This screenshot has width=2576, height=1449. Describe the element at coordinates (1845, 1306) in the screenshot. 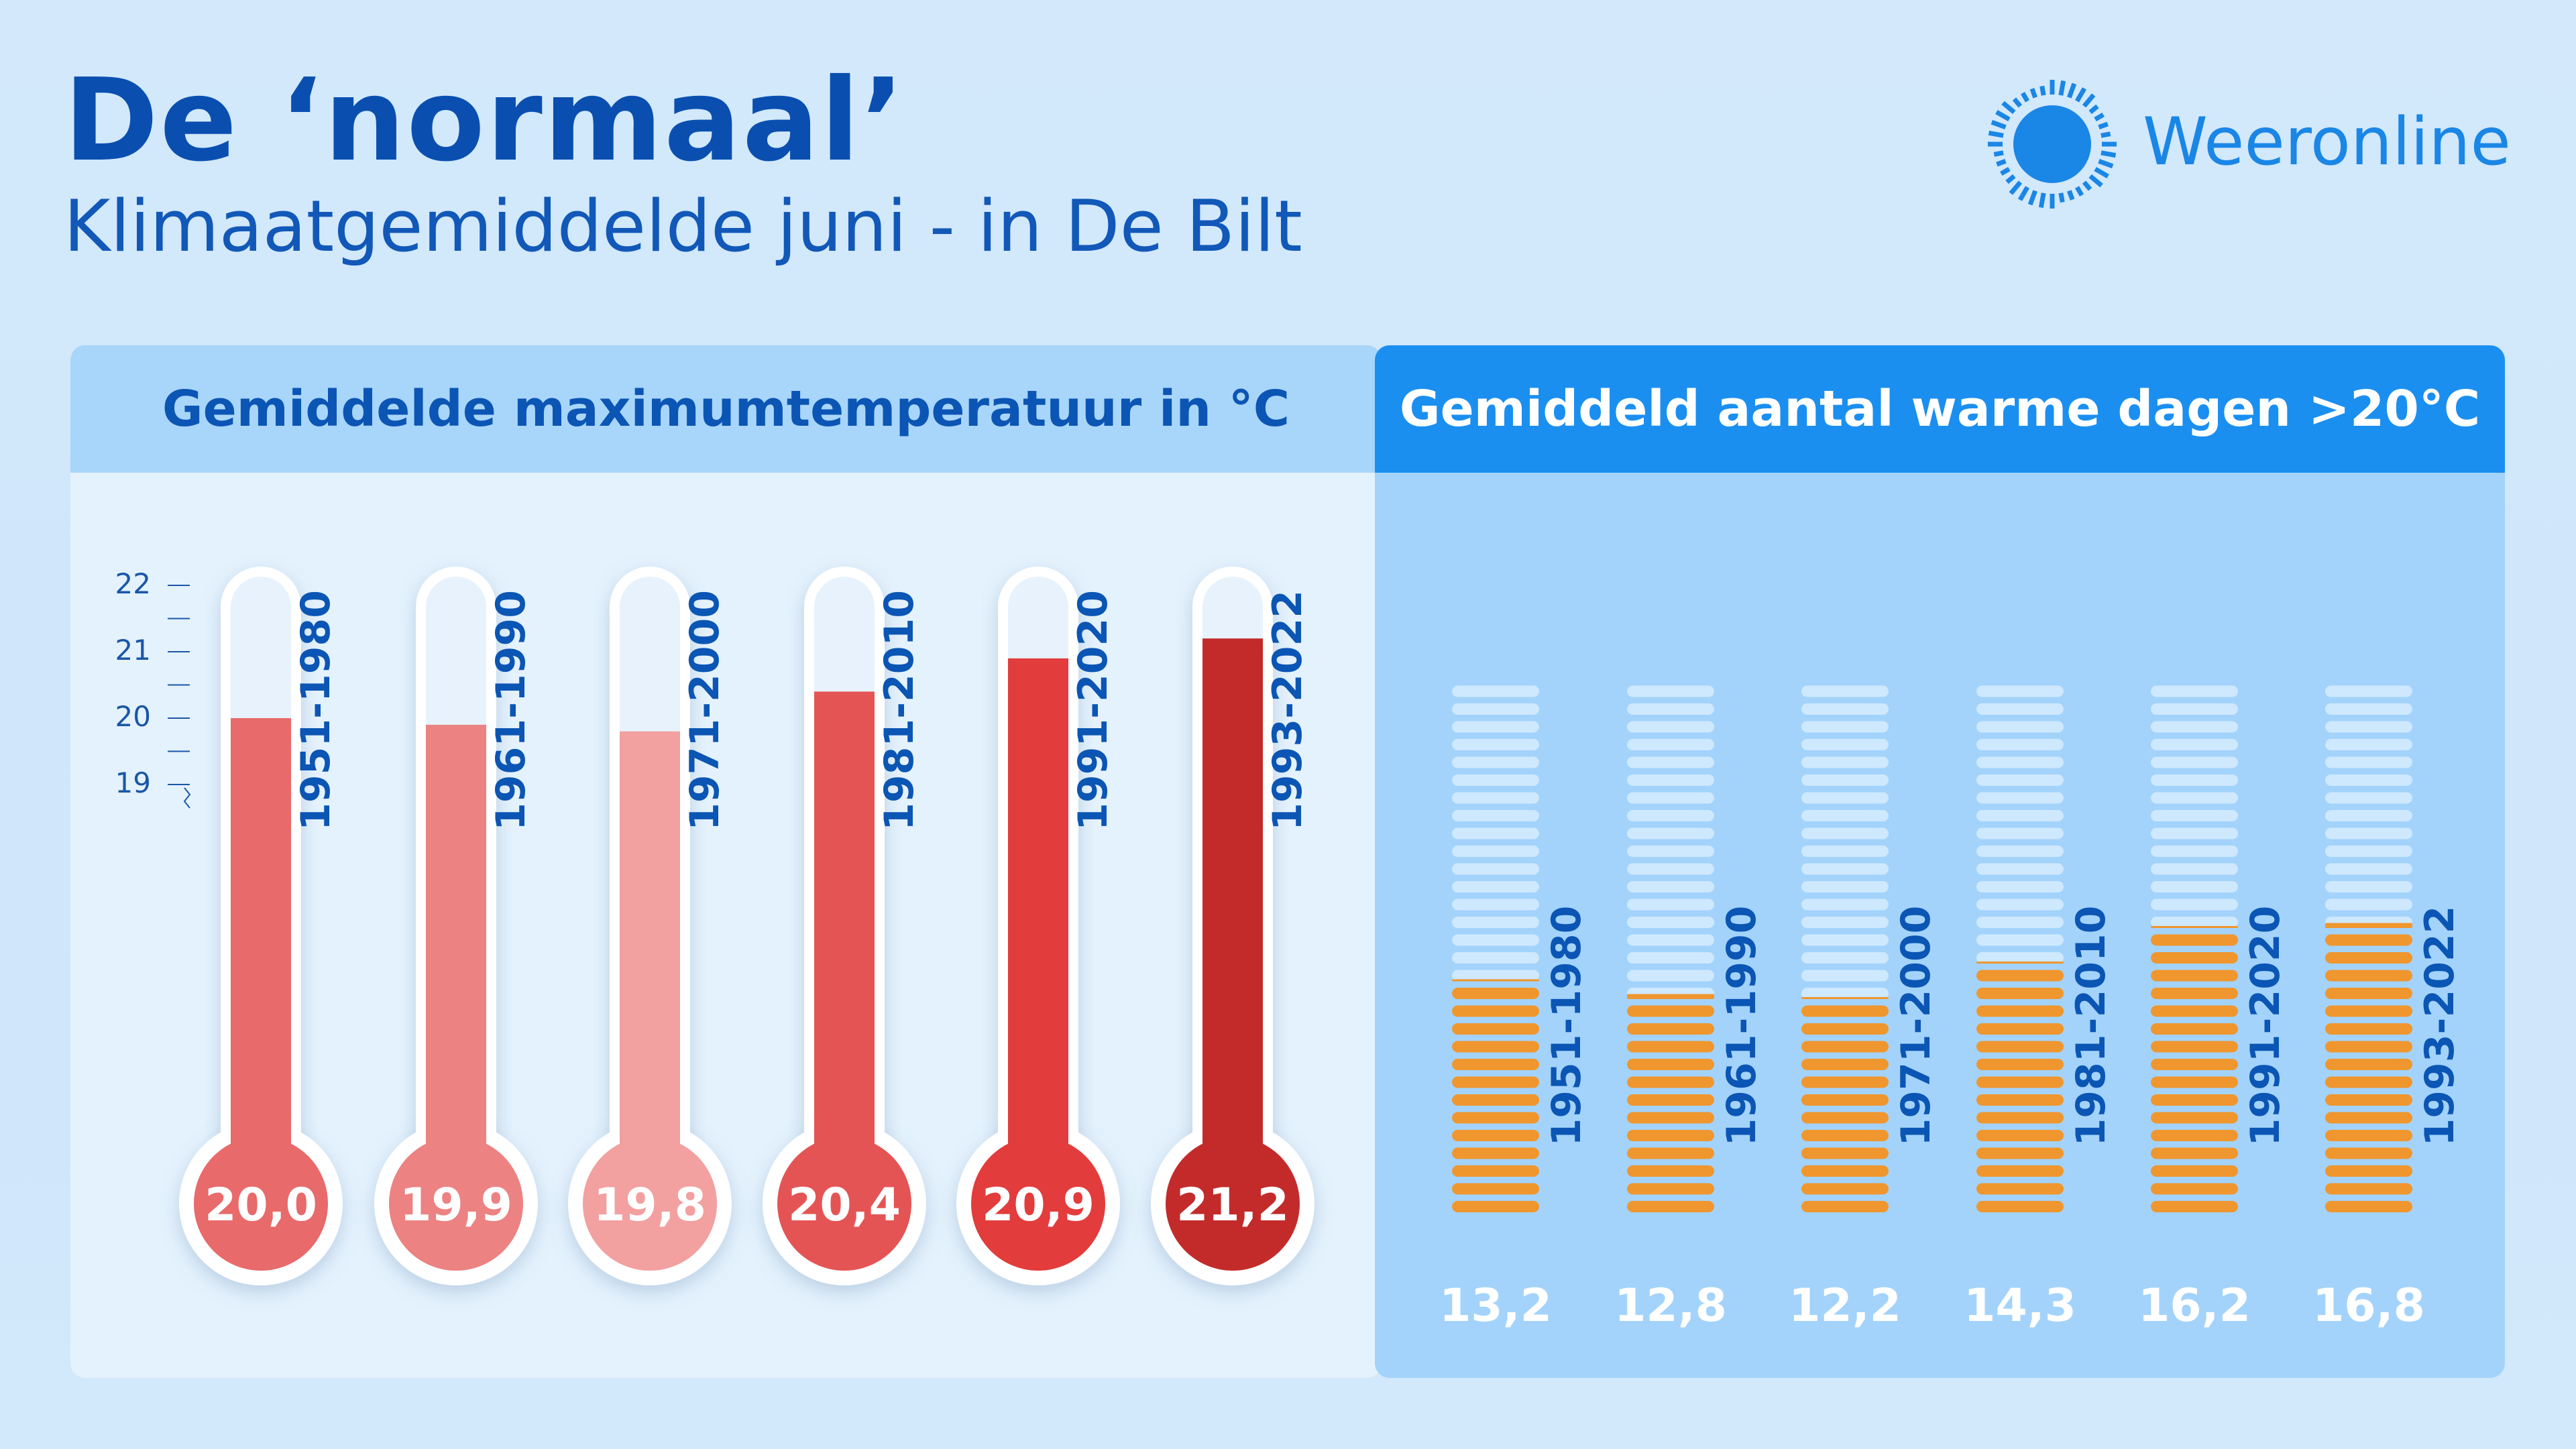

I see `value-label: 12,2` at that location.